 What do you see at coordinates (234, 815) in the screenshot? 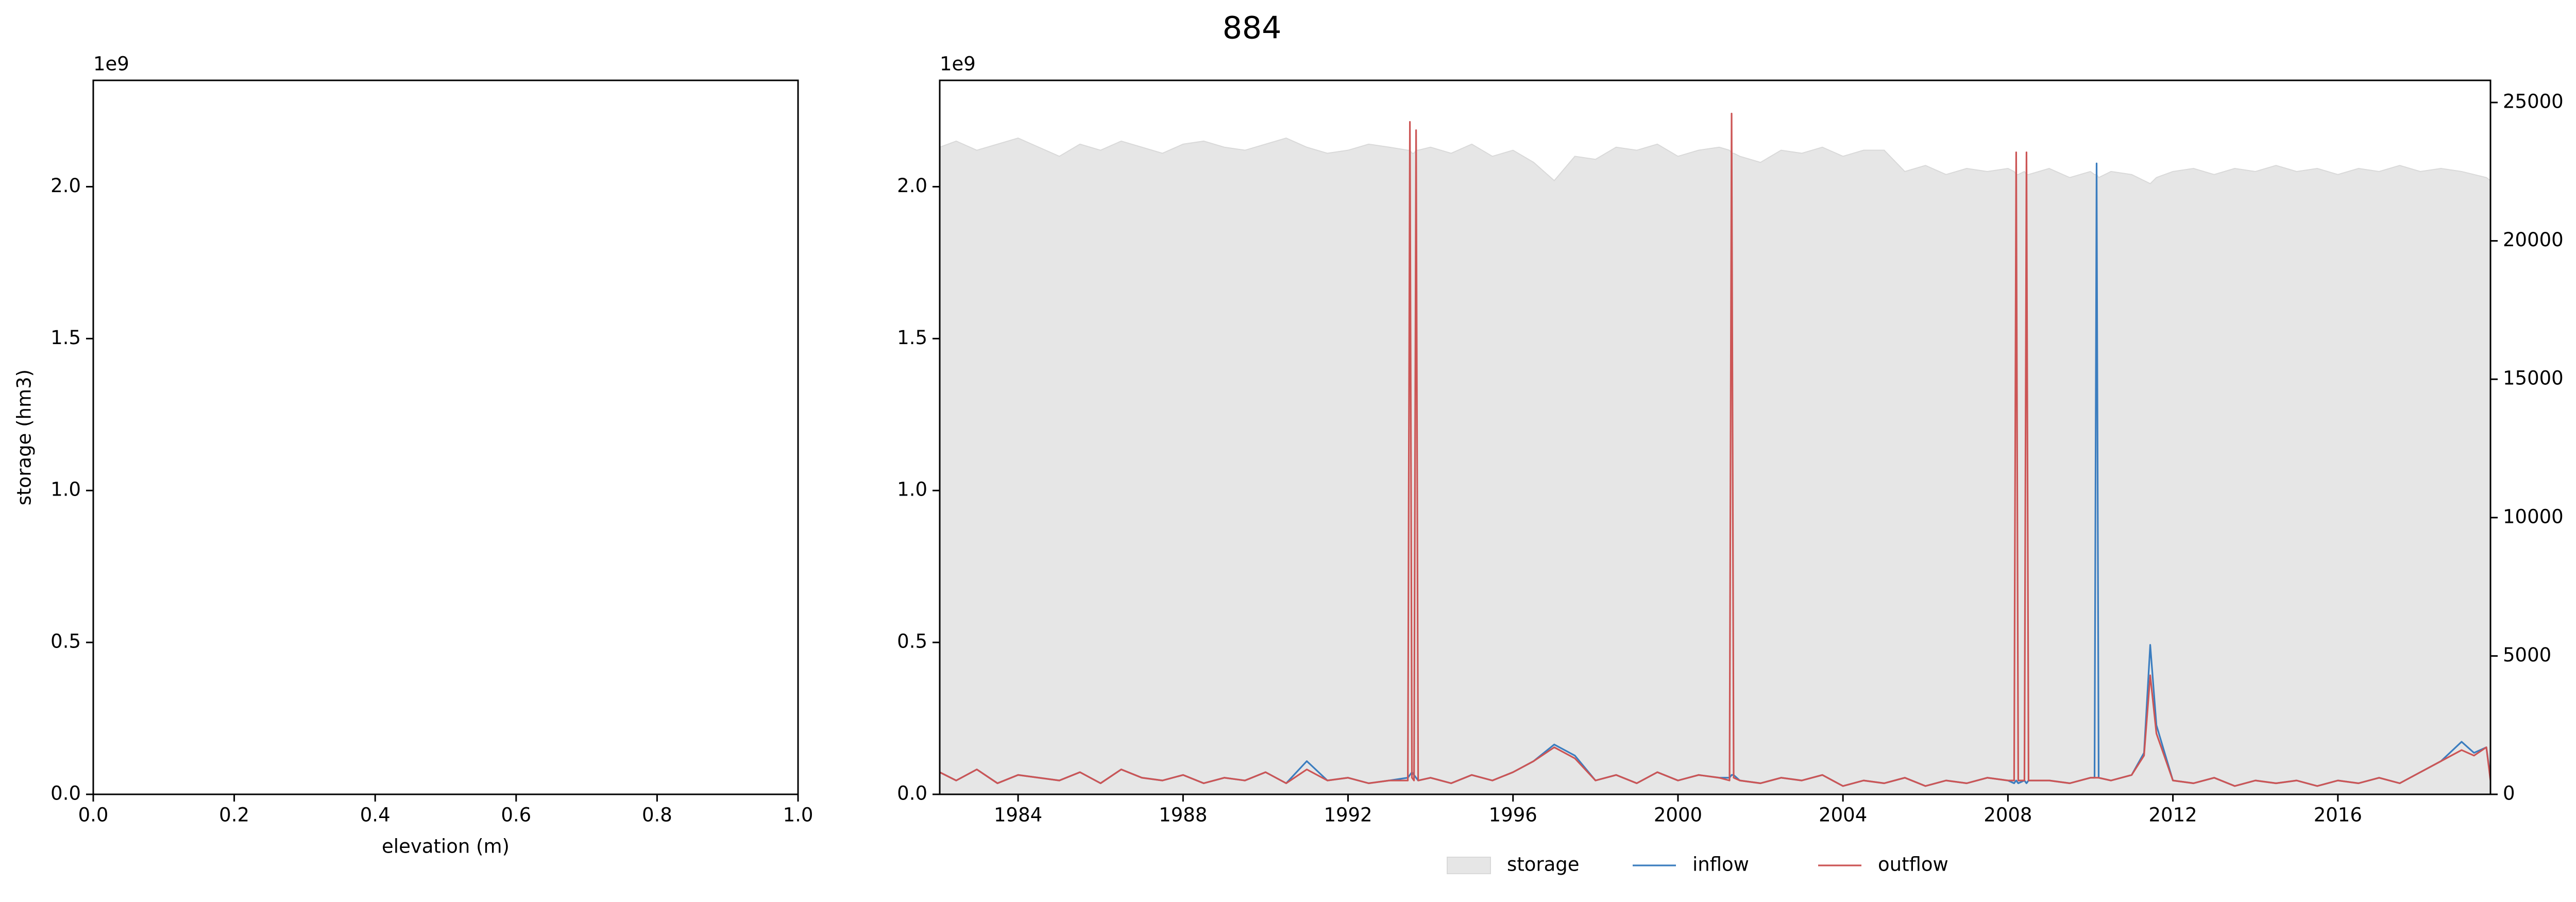
I see `x-tick-label: 0.2` at bounding box center [234, 815].